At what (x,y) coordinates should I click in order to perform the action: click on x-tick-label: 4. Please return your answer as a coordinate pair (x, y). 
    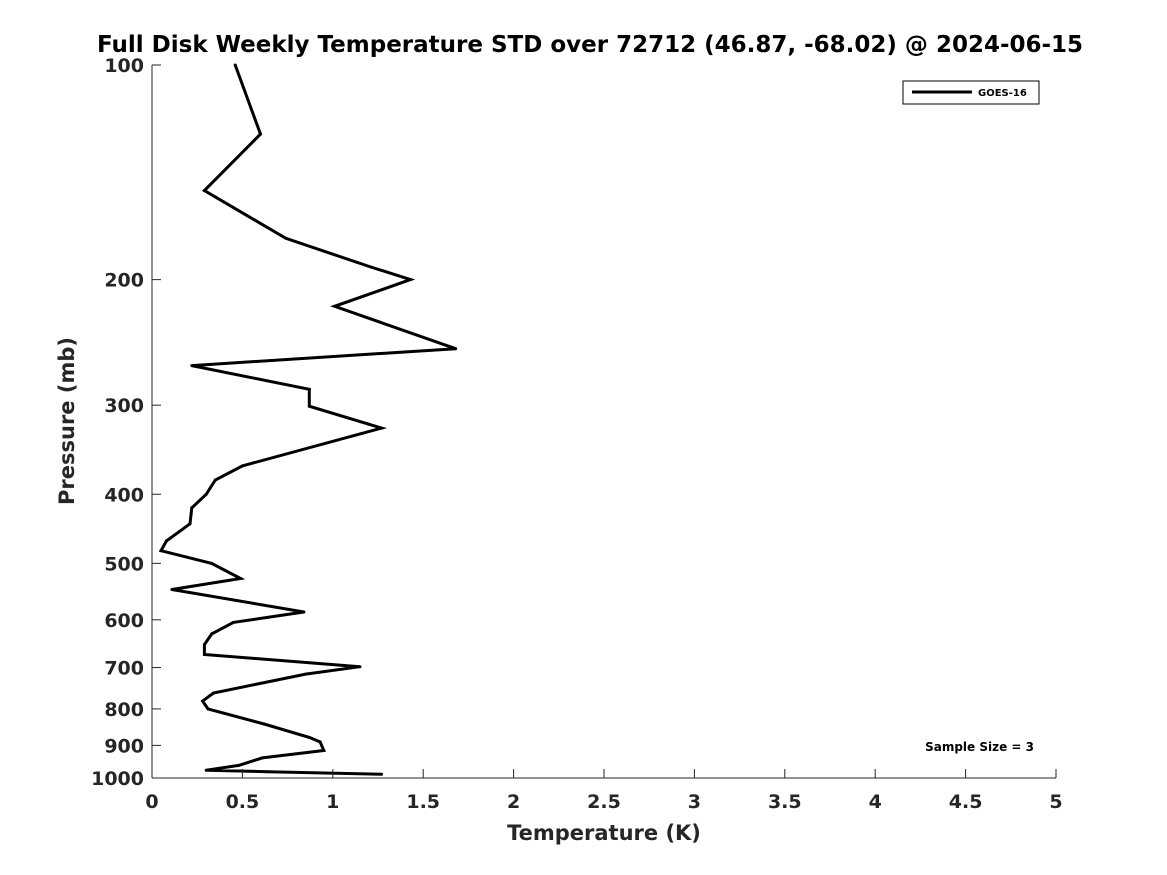
    Looking at the image, I should click on (875, 802).